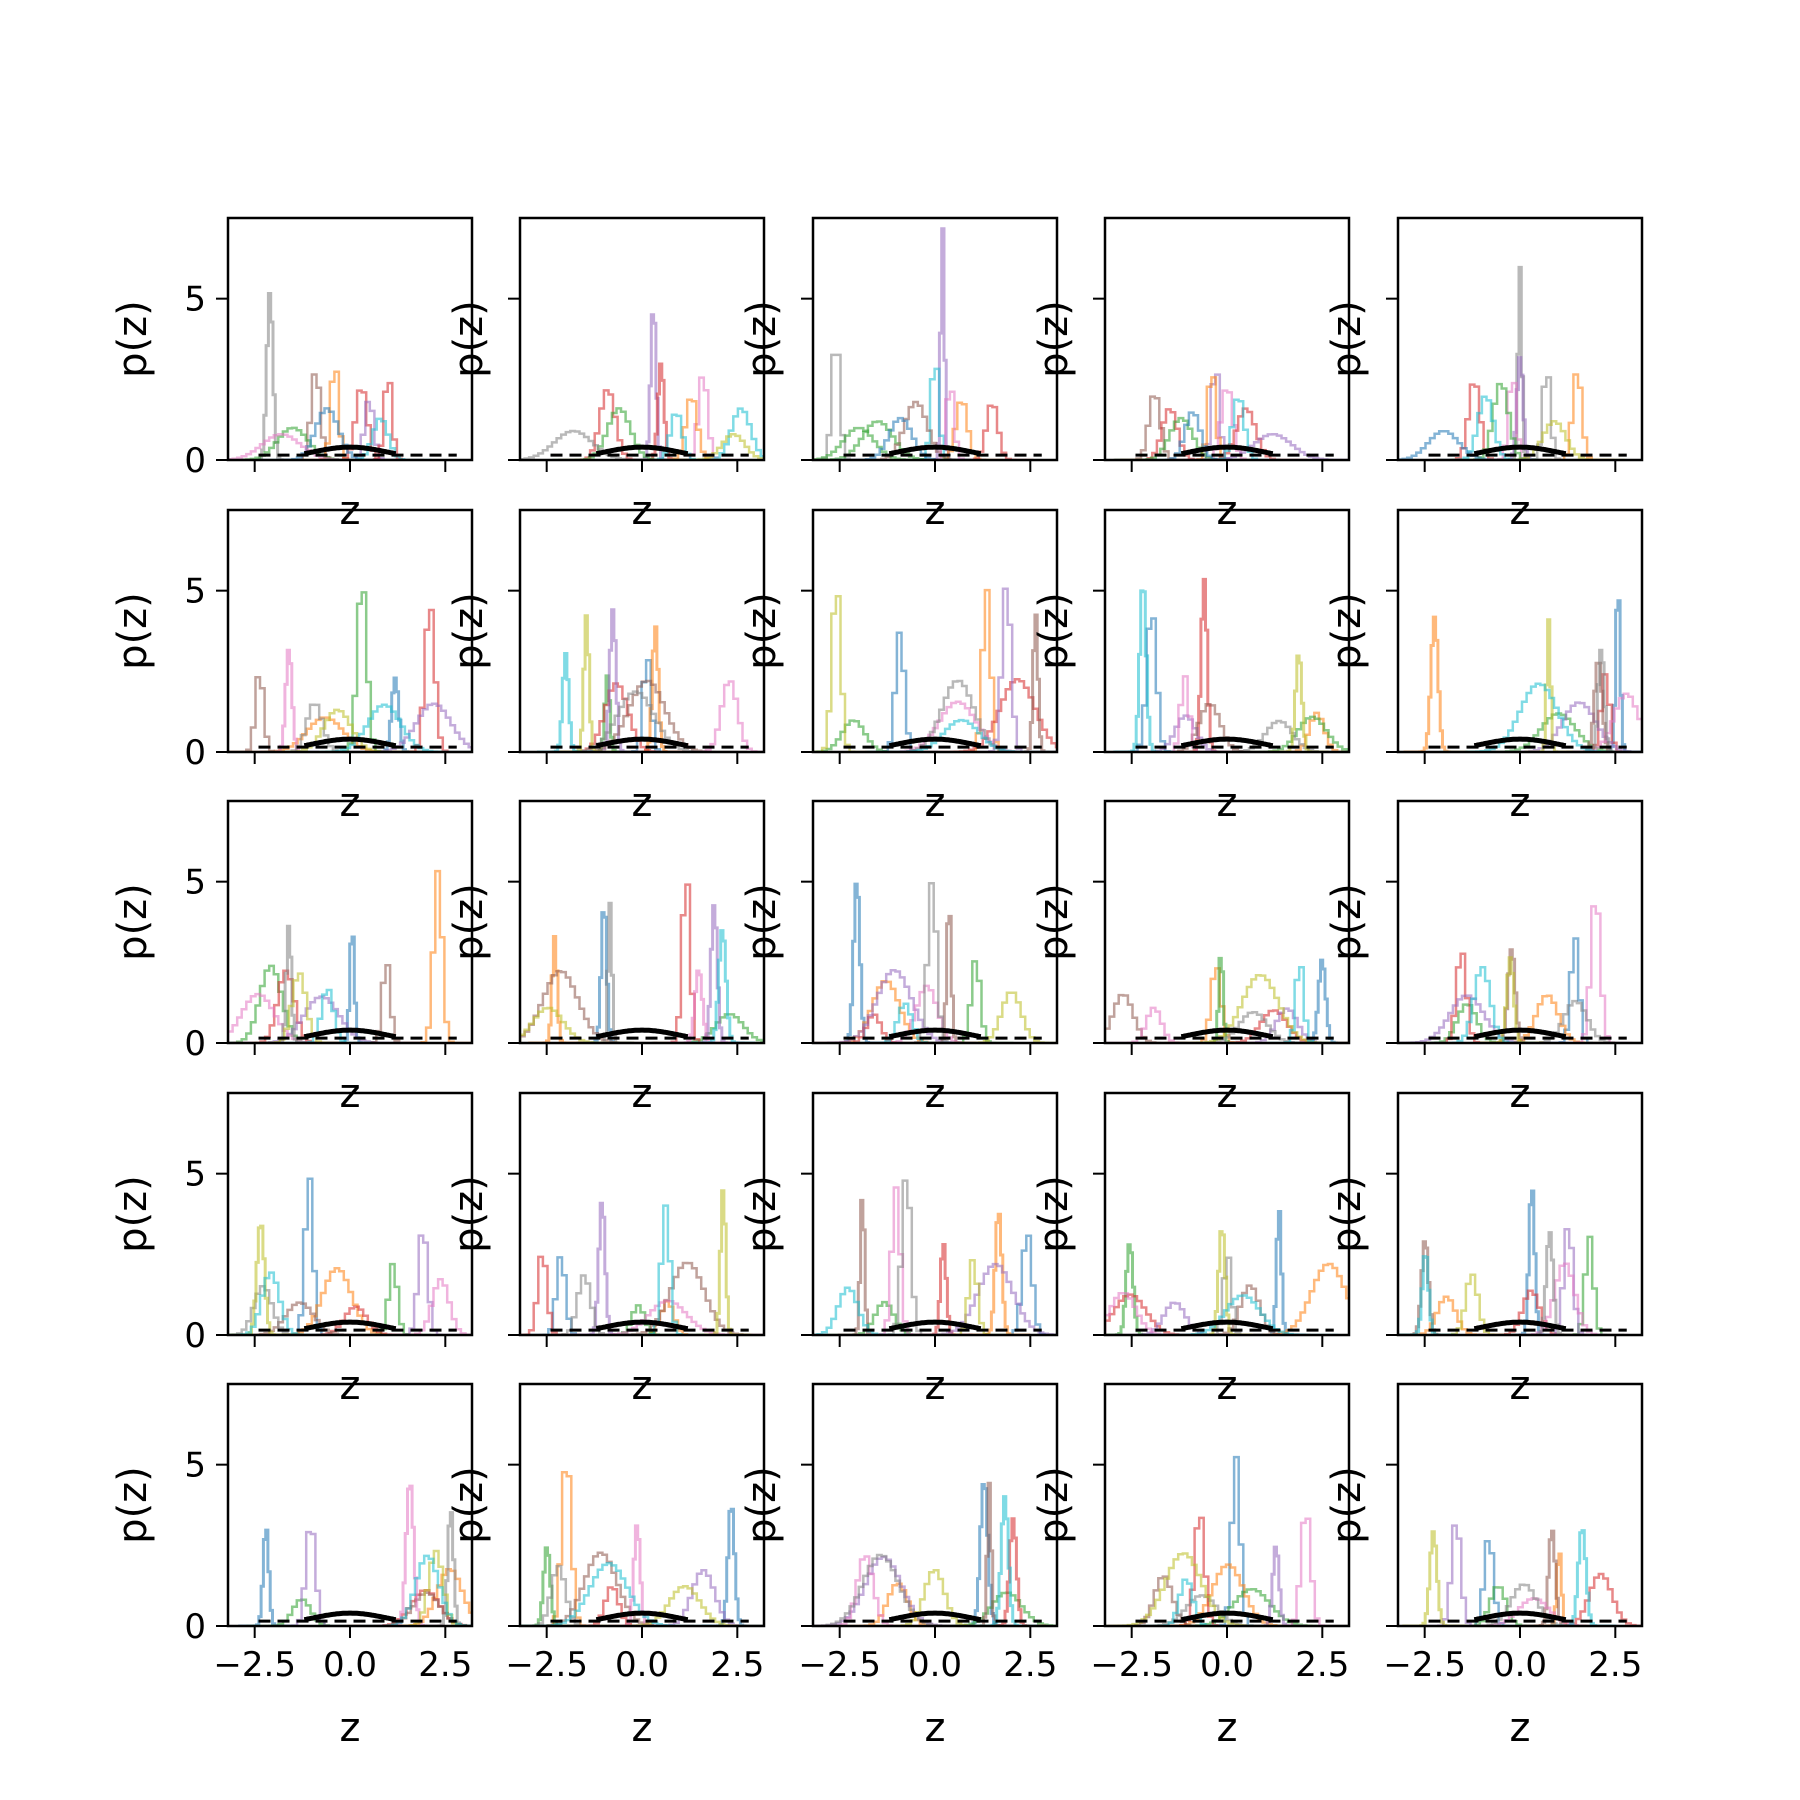 The width and height of the screenshot is (1800, 1800). Describe the element at coordinates (1484, 1566) in the screenshot. I see `subplot-r4-c4: −2.5 0.0 2.5 z p(z)` at that location.